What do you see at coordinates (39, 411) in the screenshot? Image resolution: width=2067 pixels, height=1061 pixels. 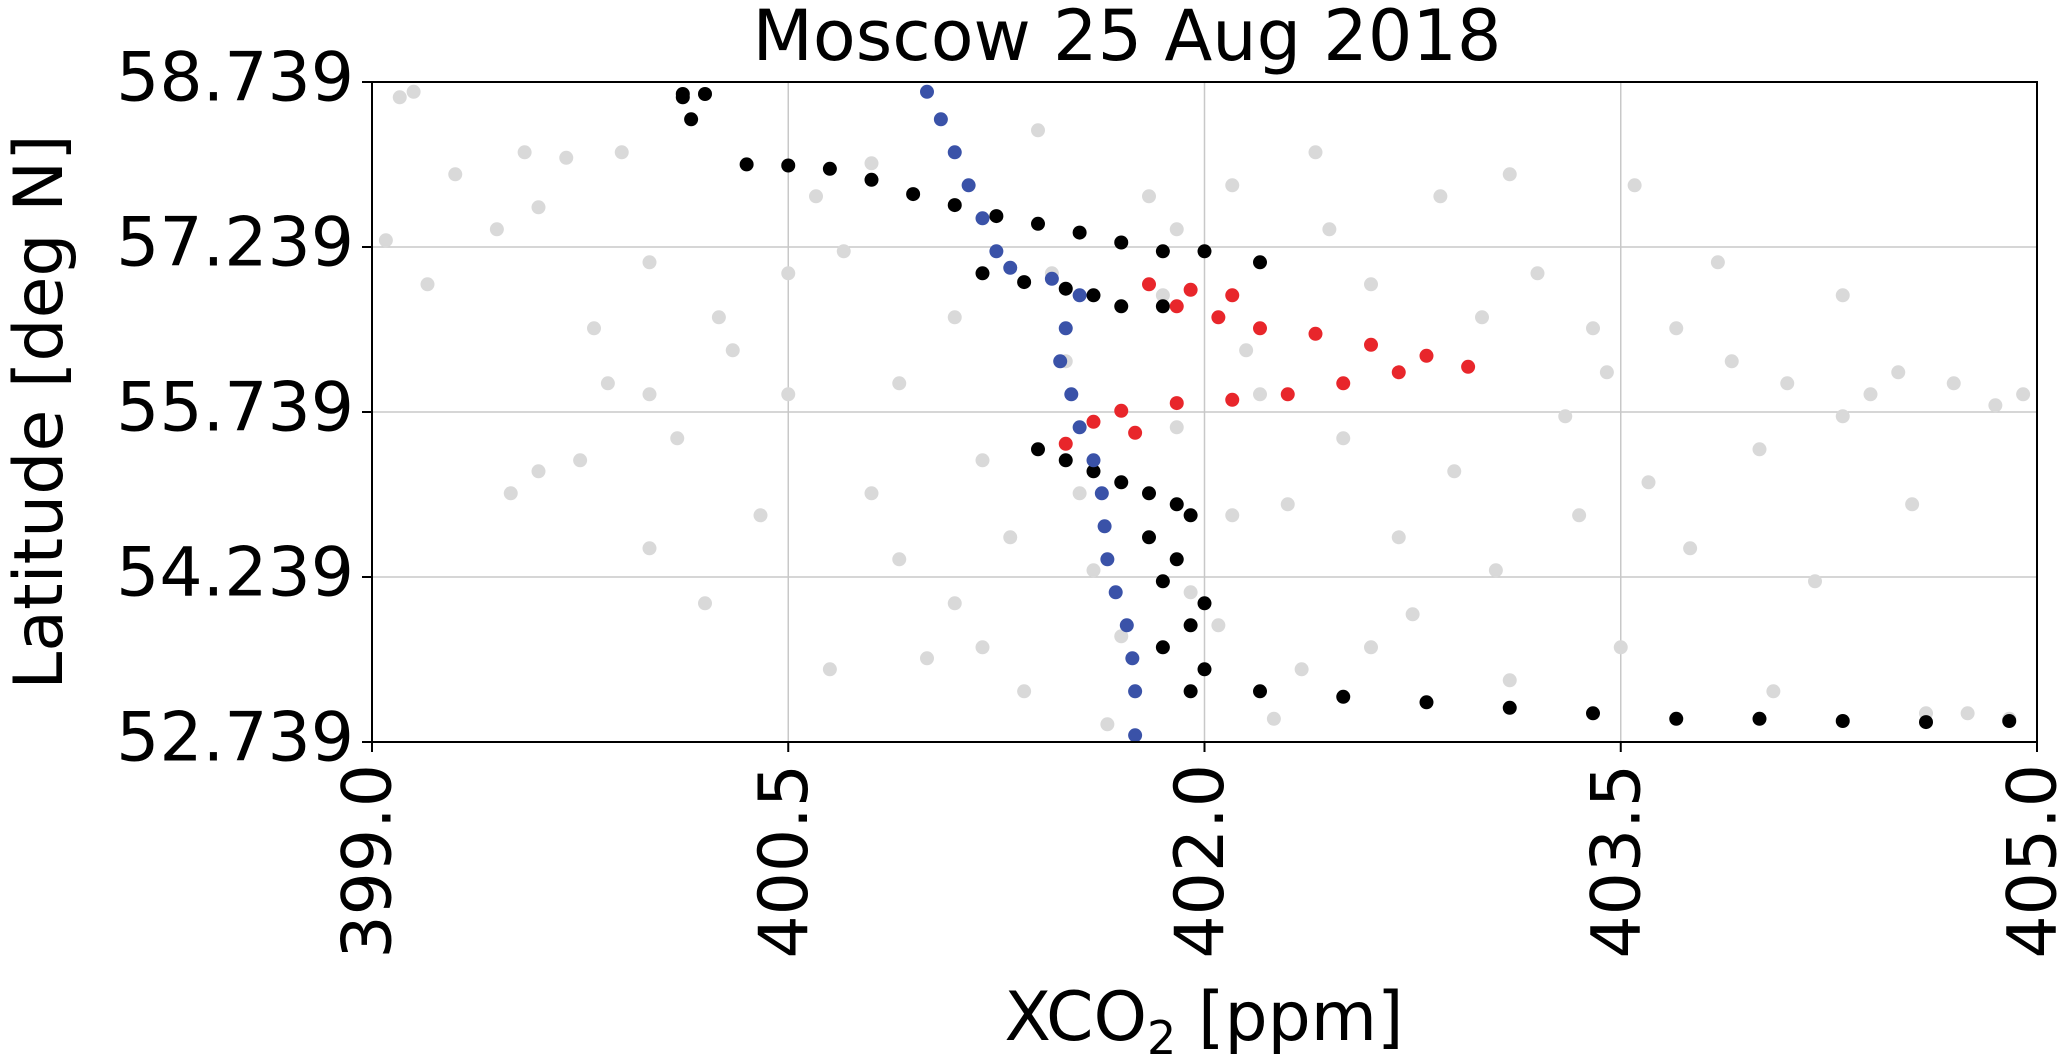 I see `y-axis-label: Latitude [deg N]` at bounding box center [39, 411].